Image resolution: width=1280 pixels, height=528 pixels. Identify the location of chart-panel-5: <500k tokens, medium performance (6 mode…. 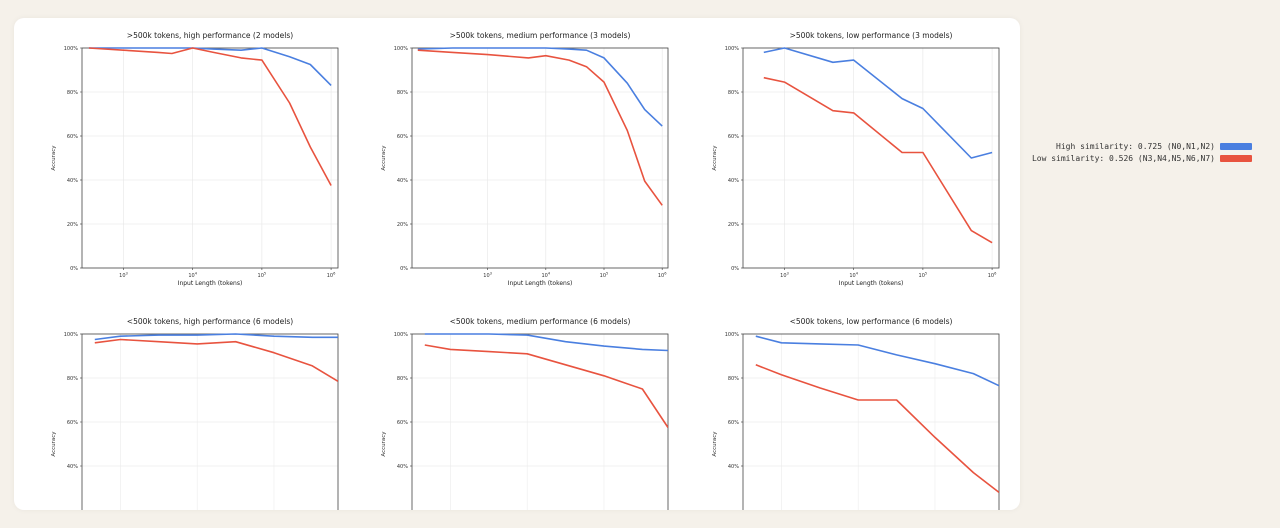
(525, 413).